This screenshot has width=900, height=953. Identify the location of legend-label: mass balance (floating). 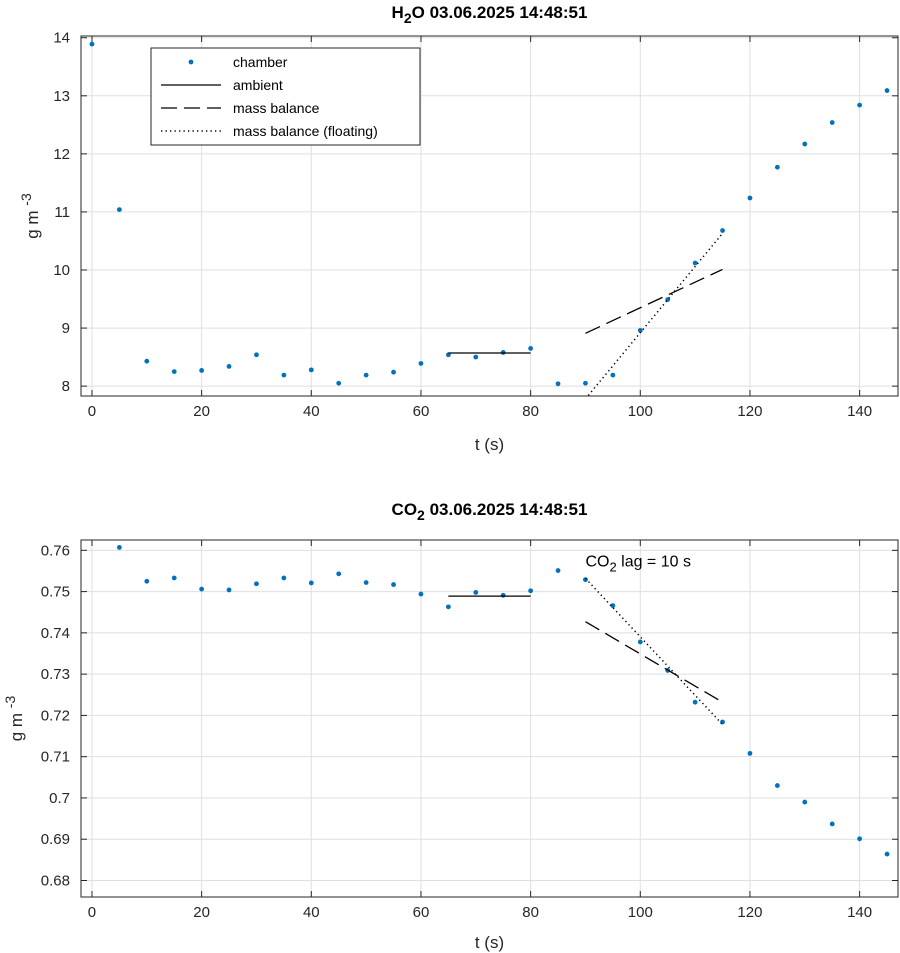
(305, 131).